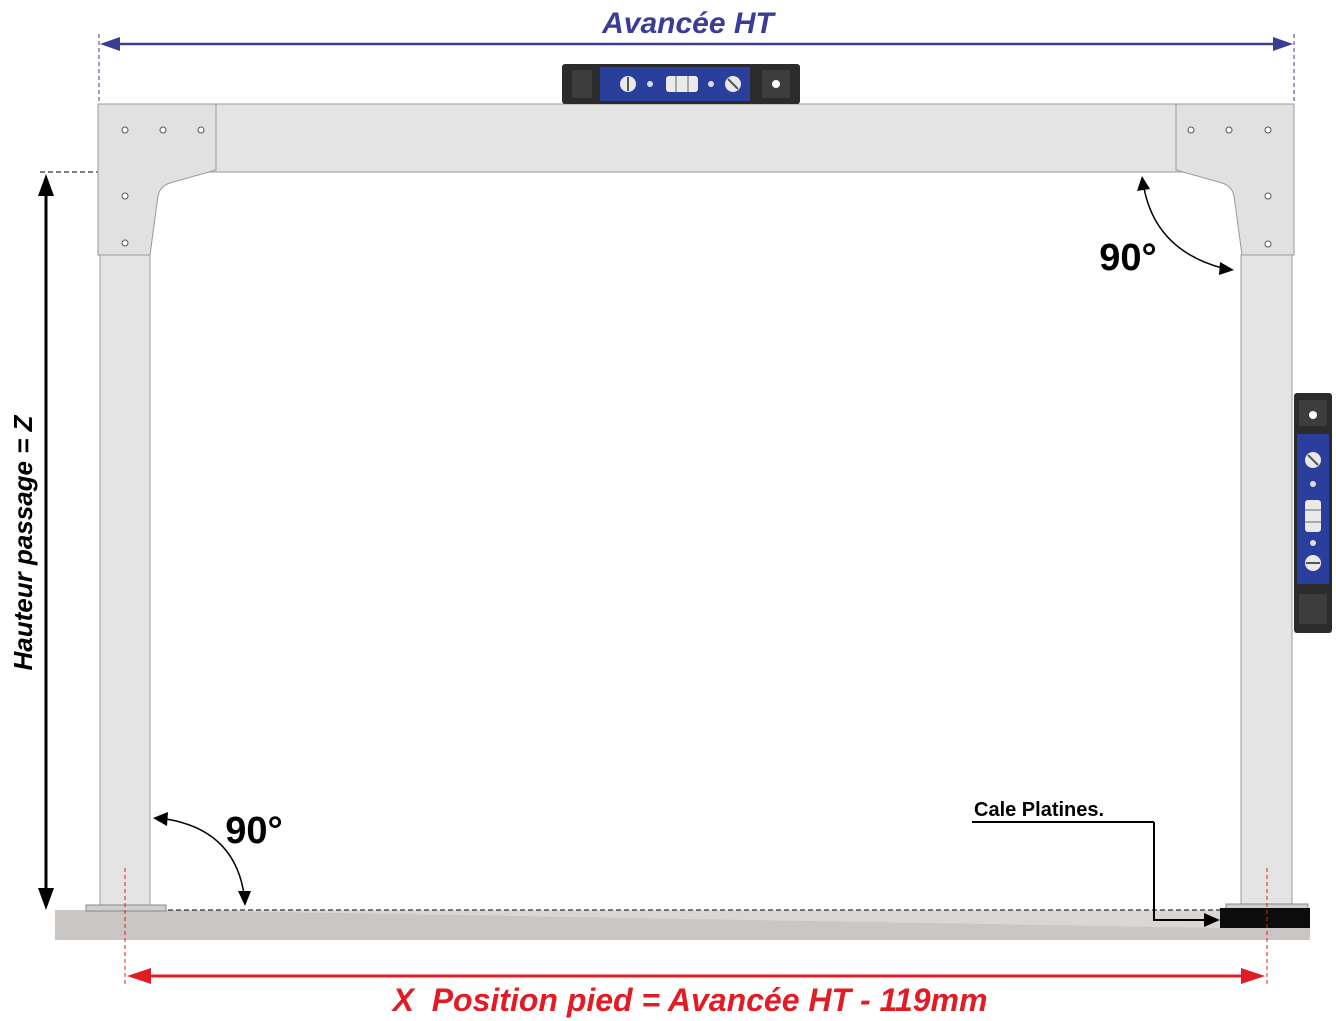 The height and width of the screenshot is (1021, 1336). What do you see at coordinates (696, 138) in the screenshot?
I see `top-beam` at bounding box center [696, 138].